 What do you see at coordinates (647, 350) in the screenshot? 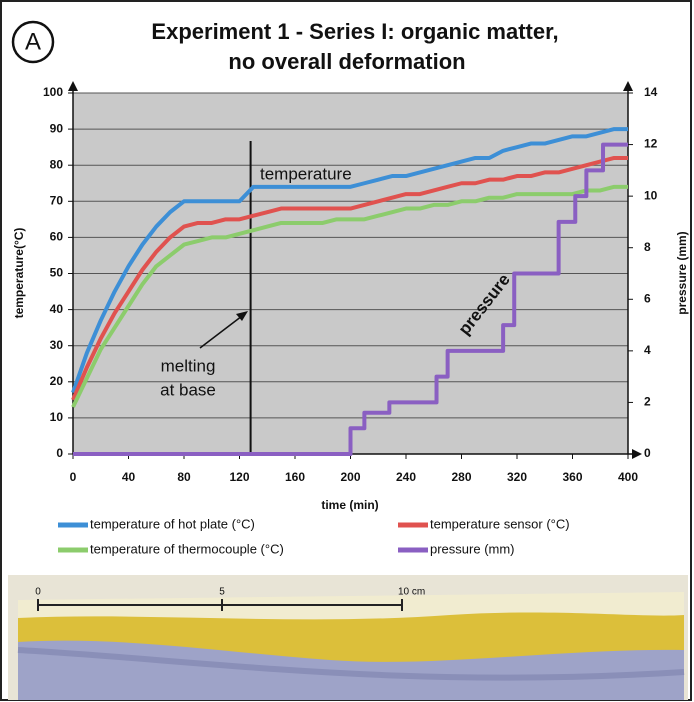
I see `y2-tick-label: 4` at bounding box center [647, 350].